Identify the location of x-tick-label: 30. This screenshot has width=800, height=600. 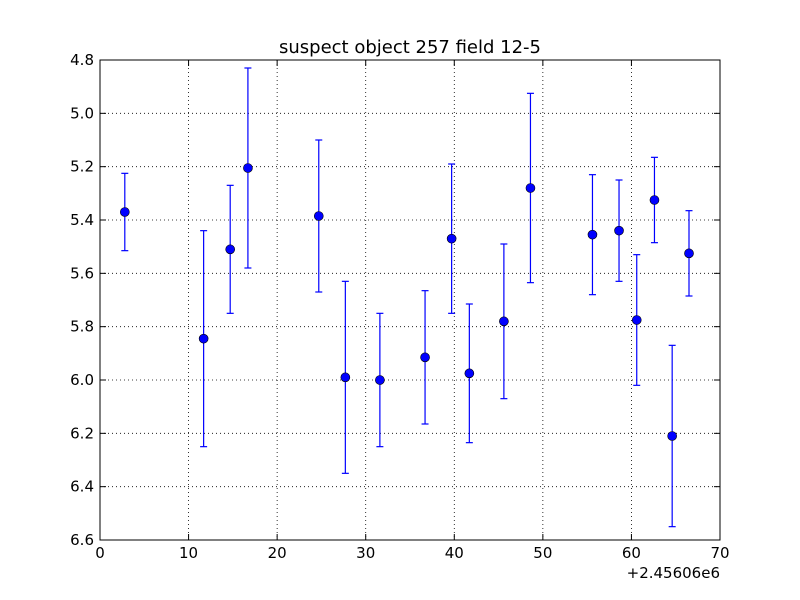
(365, 553).